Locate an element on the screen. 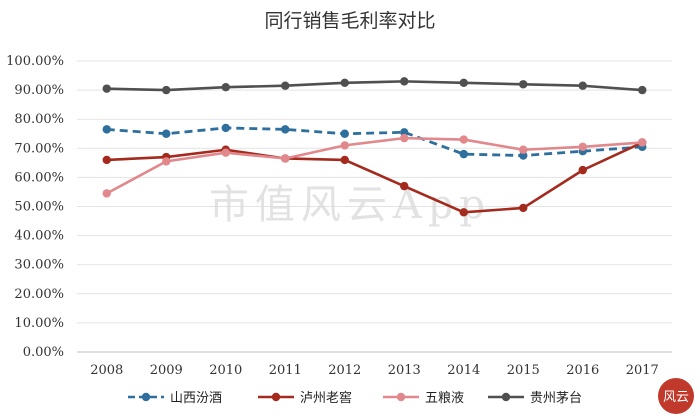 The width and height of the screenshot is (700, 420). x-tick-label: 2015 is located at coordinates (523, 370).